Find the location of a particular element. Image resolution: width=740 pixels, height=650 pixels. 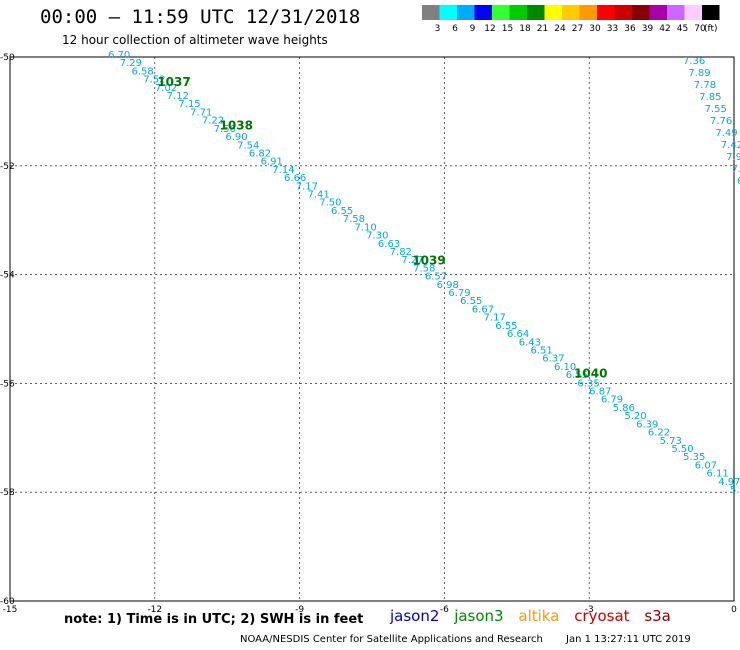

wave-height-value: 5.73 is located at coordinates (671, 441).